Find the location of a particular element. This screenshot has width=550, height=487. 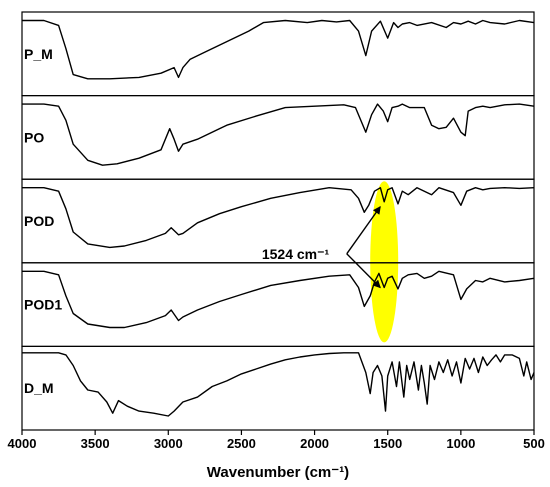

series-line-PO is located at coordinates (278, 134).